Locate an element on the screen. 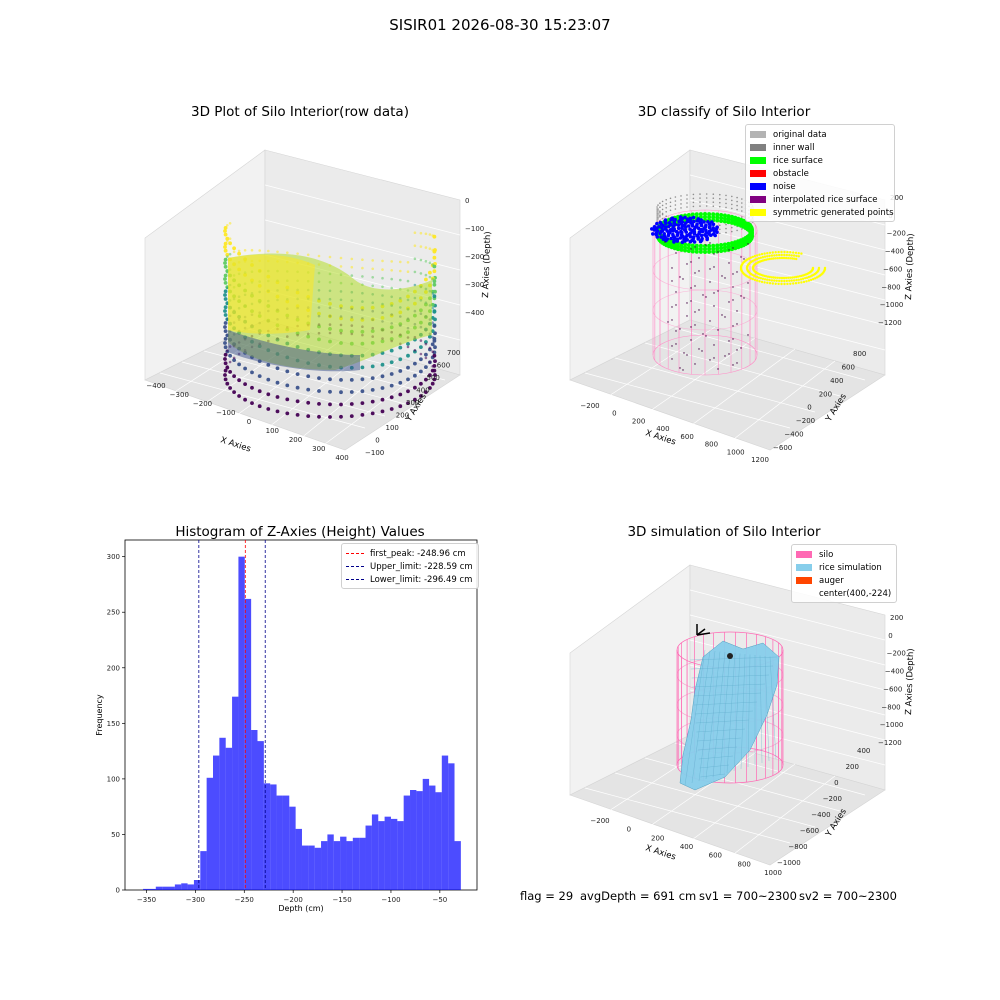  panel2-x-tick-1: 0 is located at coordinates (614, 414).